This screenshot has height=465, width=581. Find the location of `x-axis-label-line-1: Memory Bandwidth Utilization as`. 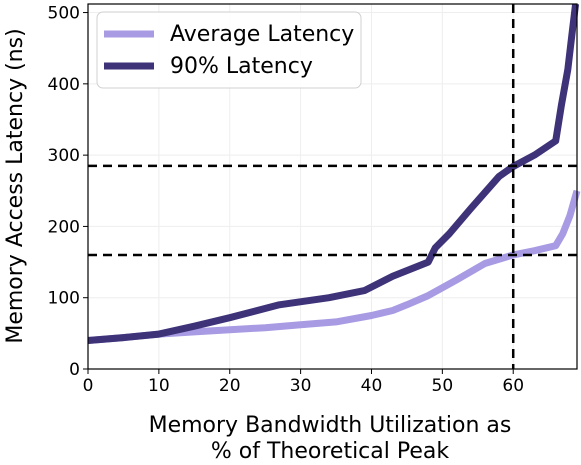

x-axis-label-line-1: Memory Bandwidth Utilization as is located at coordinates (330, 425).